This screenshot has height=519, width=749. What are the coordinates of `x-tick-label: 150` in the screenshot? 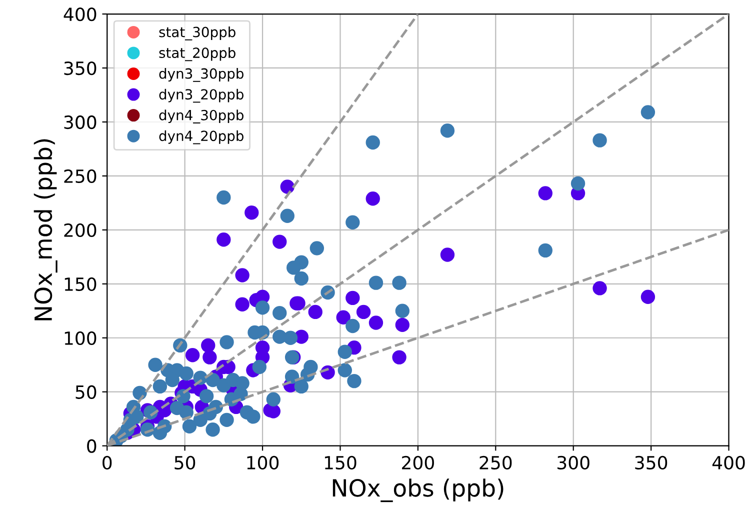 It's located at (340, 463).